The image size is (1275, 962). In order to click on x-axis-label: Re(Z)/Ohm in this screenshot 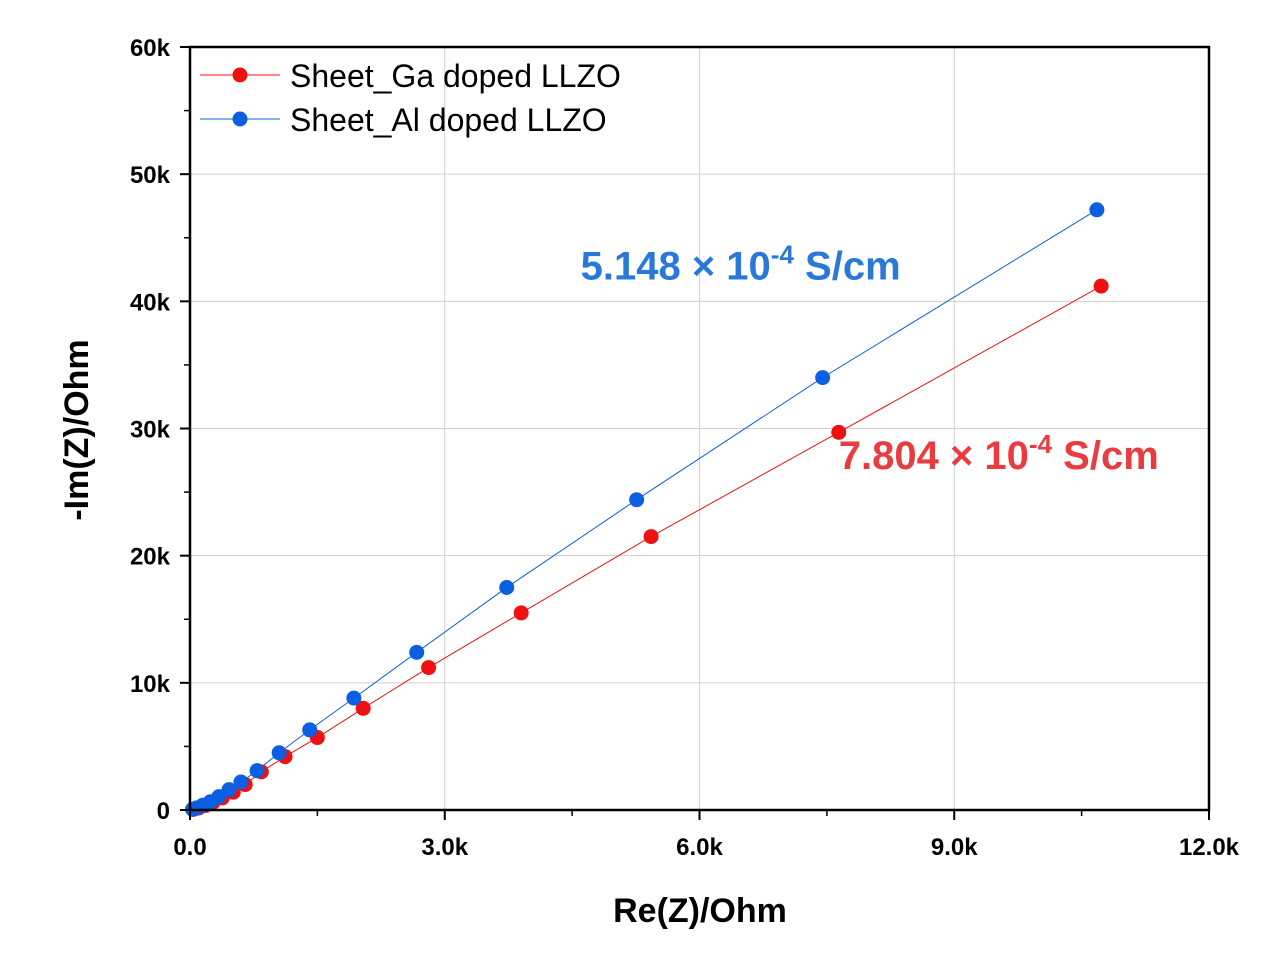, I will do `click(700, 911)`.